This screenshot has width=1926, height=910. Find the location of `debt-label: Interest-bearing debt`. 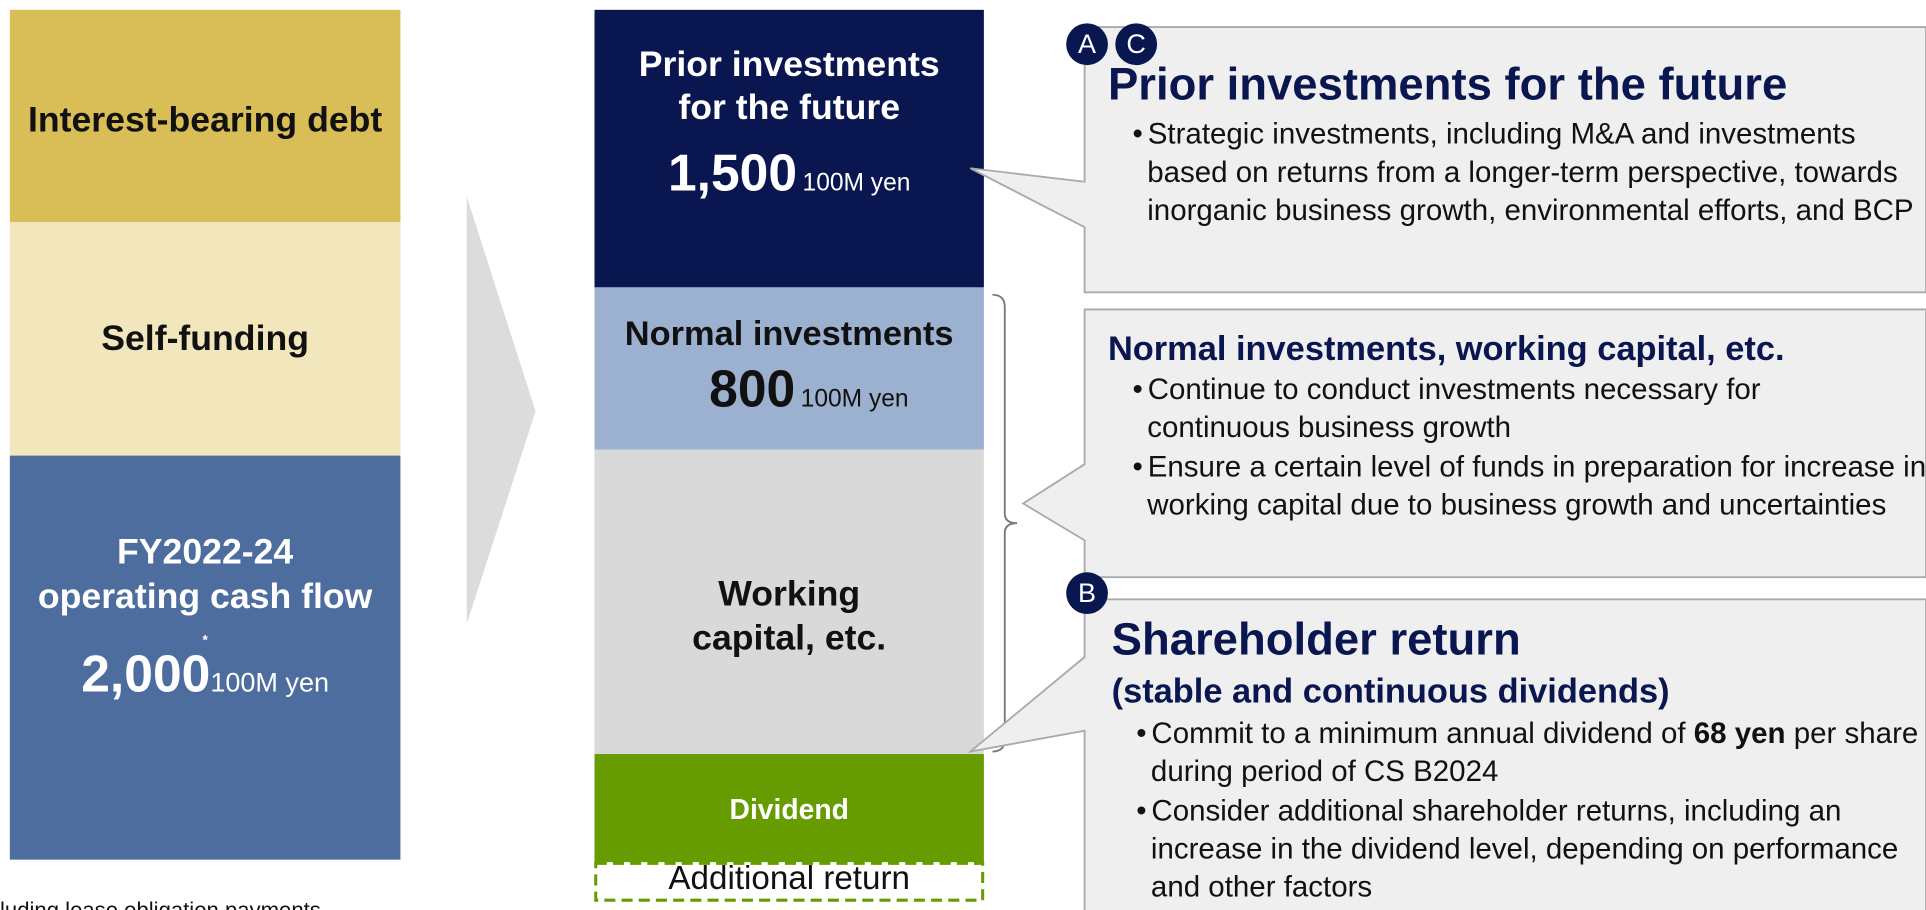

debt-label: Interest-bearing debt is located at coordinates (205, 120).